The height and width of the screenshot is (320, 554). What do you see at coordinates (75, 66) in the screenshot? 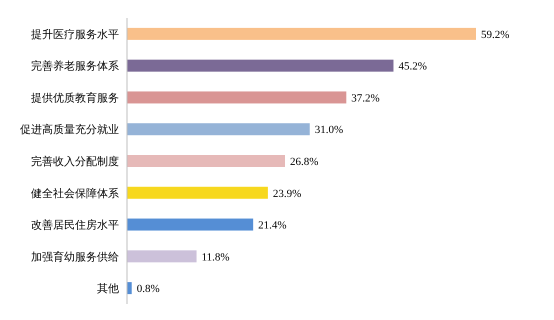
I see `y-tick-label: 完善养老服务体系` at bounding box center [75, 66].